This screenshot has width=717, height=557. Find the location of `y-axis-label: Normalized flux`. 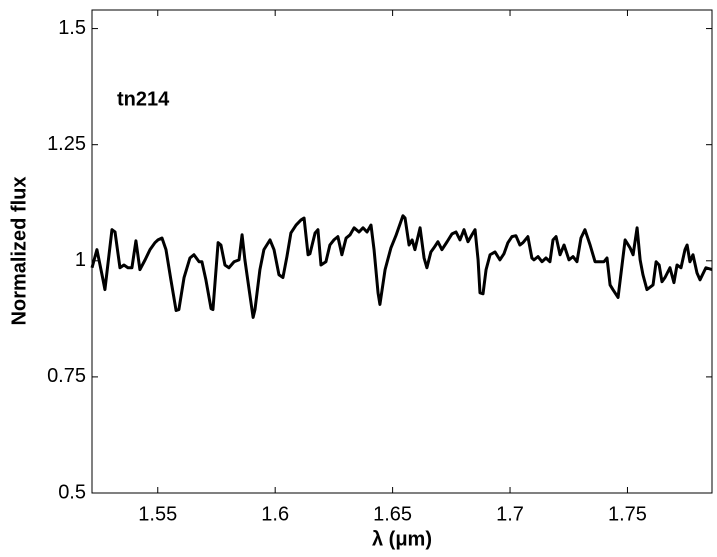

y-axis-label: Normalized flux is located at coordinates (19, 251).